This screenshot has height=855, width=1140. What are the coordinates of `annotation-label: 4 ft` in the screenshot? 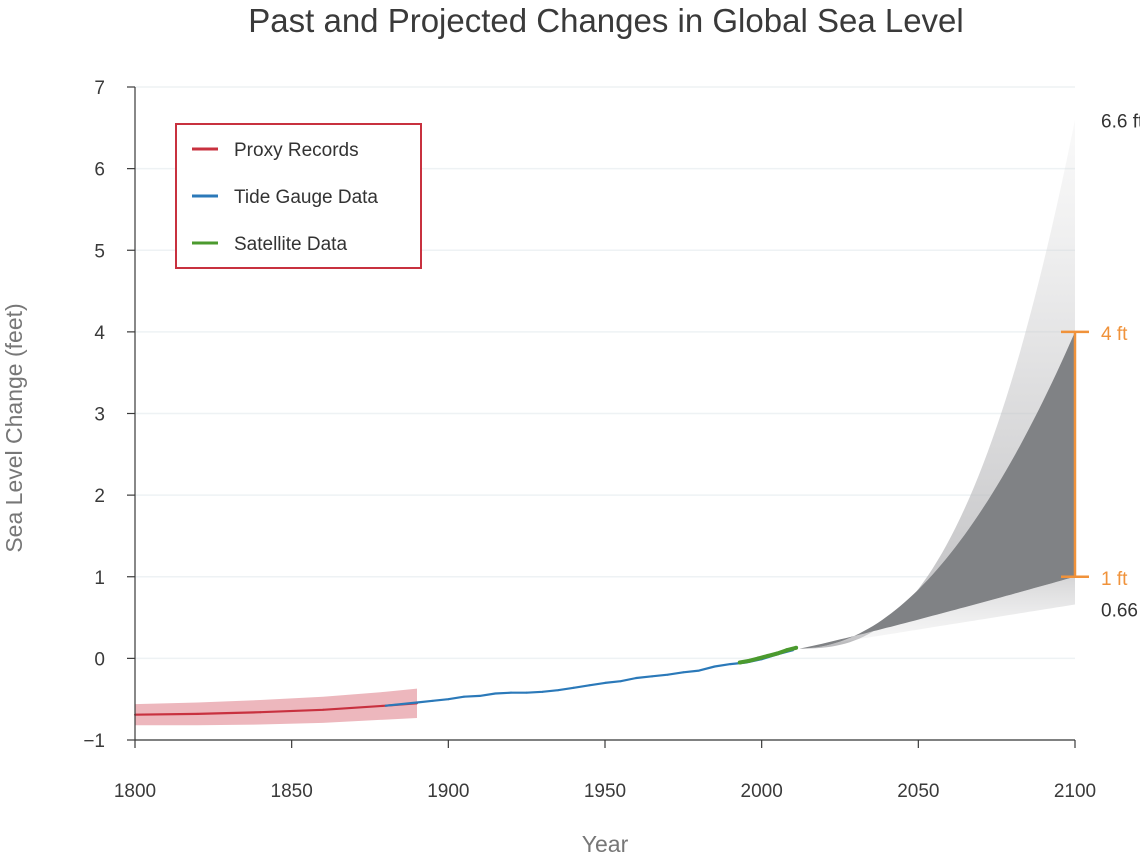 It's located at (1114, 334).